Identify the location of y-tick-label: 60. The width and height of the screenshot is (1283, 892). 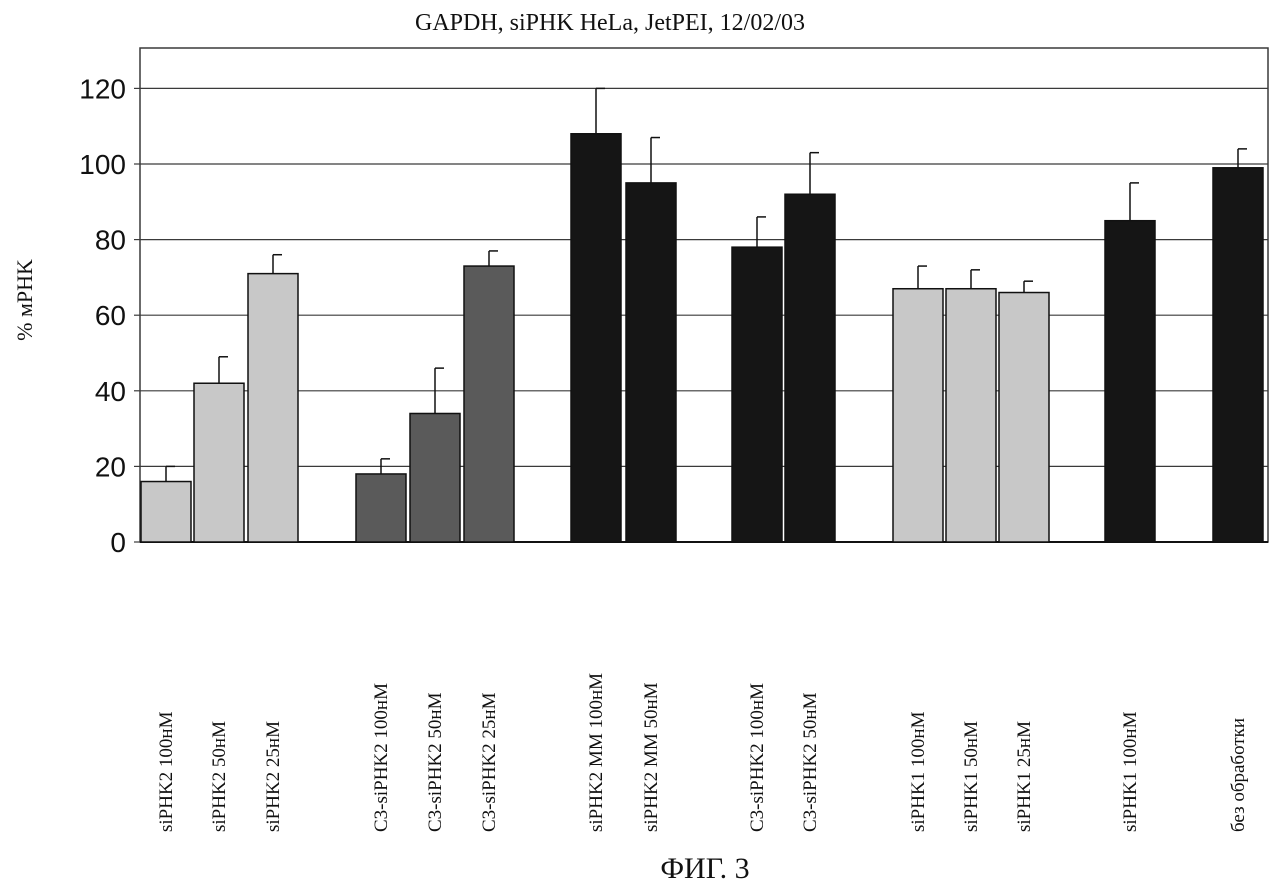
(110, 315).